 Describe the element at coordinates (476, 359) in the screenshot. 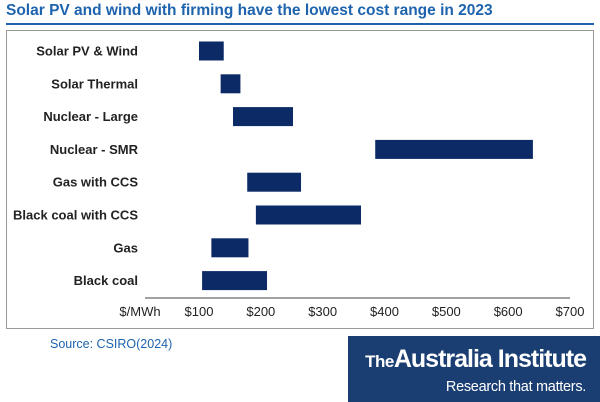

I see `brand-name: TheAustralia Institute` at that location.